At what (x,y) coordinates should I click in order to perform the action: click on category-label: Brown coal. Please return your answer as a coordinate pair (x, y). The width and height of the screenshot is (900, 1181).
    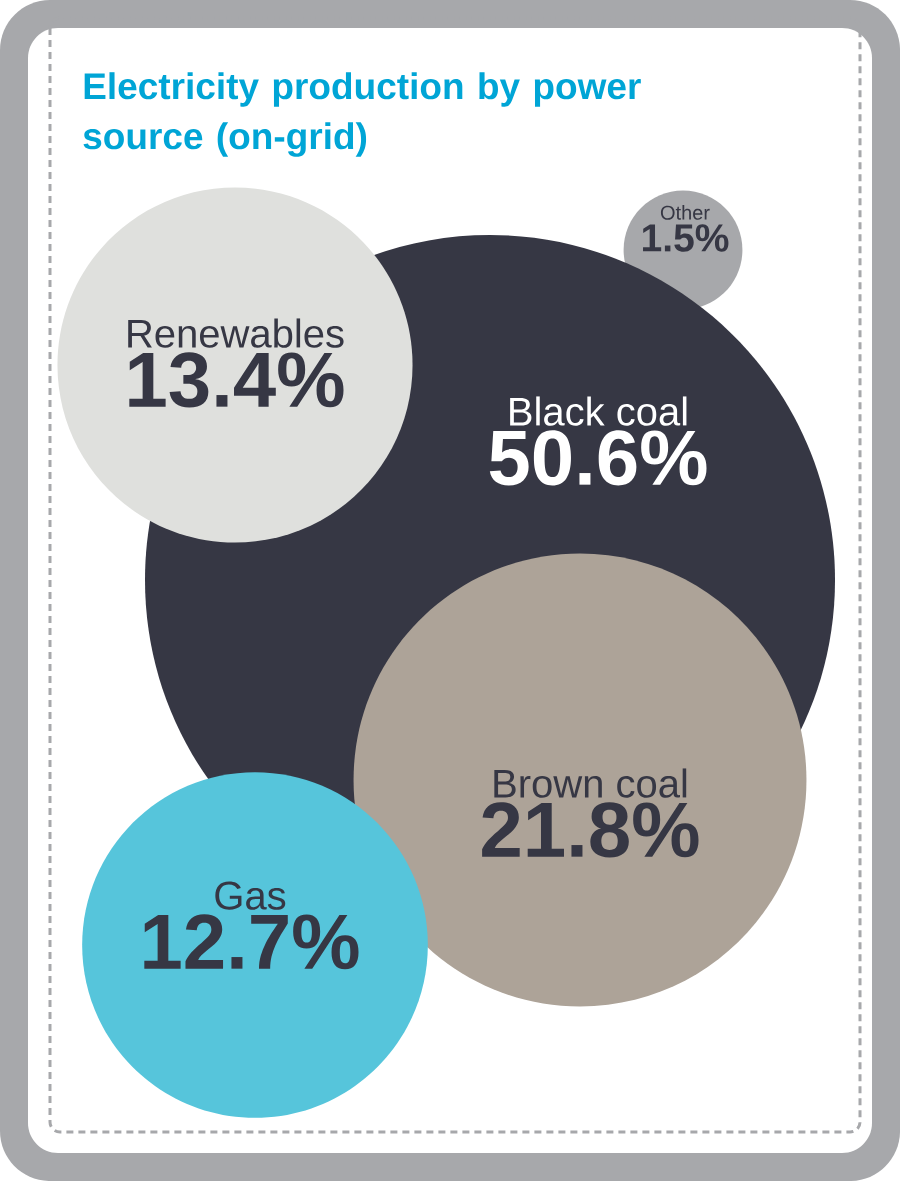
    Looking at the image, I should click on (590, 783).